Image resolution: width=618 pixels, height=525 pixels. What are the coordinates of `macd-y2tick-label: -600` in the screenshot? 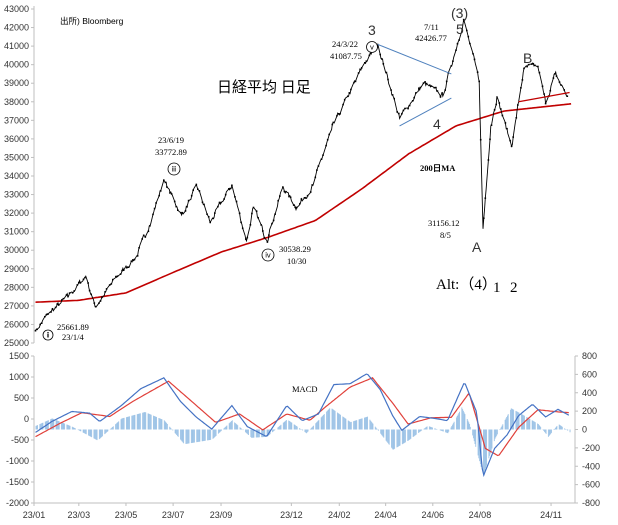 It's located at (591, 485).